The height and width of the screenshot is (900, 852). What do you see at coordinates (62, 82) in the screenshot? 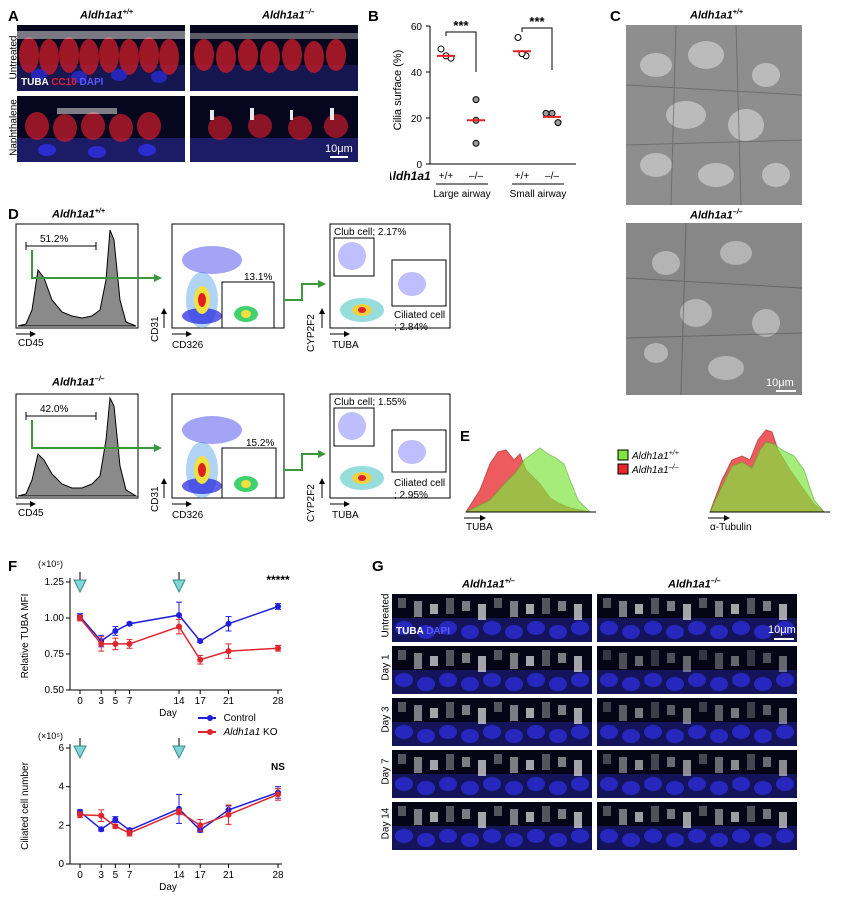
I see `panel-a-stain-legend: TUBA CC10 DAPI` at bounding box center [62, 82].